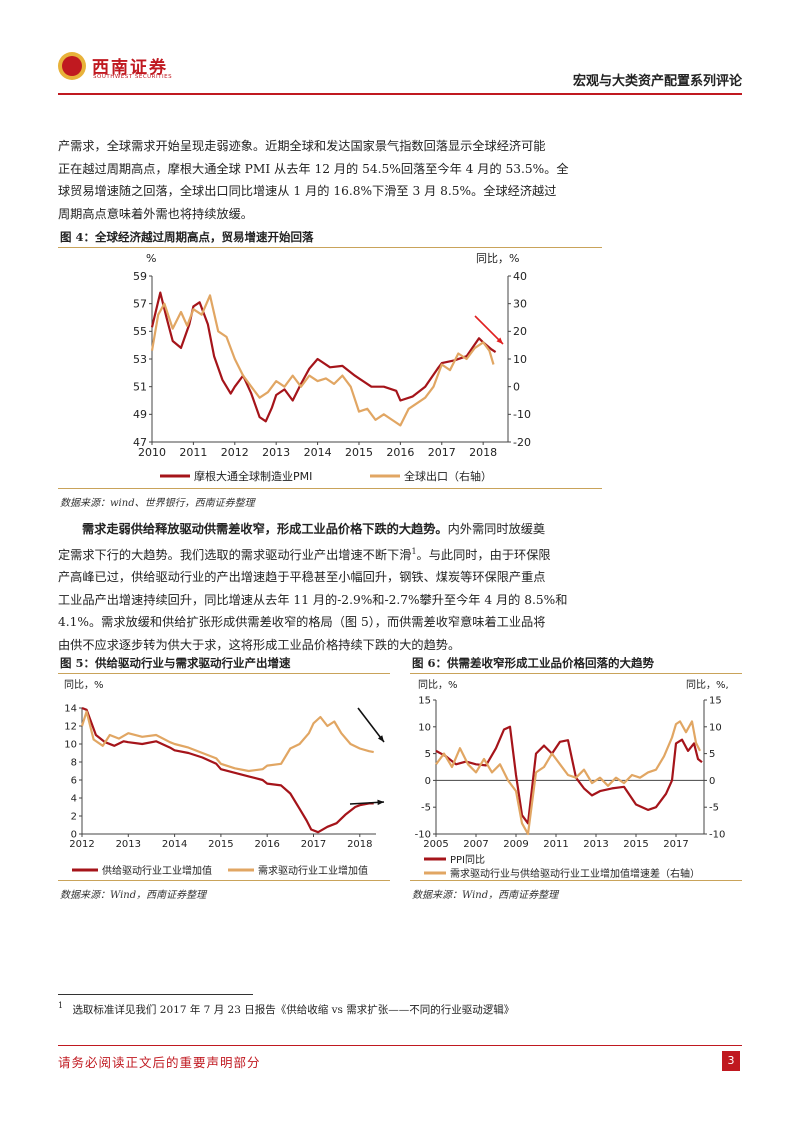 The image size is (800, 1132). I want to click on figure5-title: 图 5：供给驱动行业与需求驱动行业产出增速, so click(175, 663).